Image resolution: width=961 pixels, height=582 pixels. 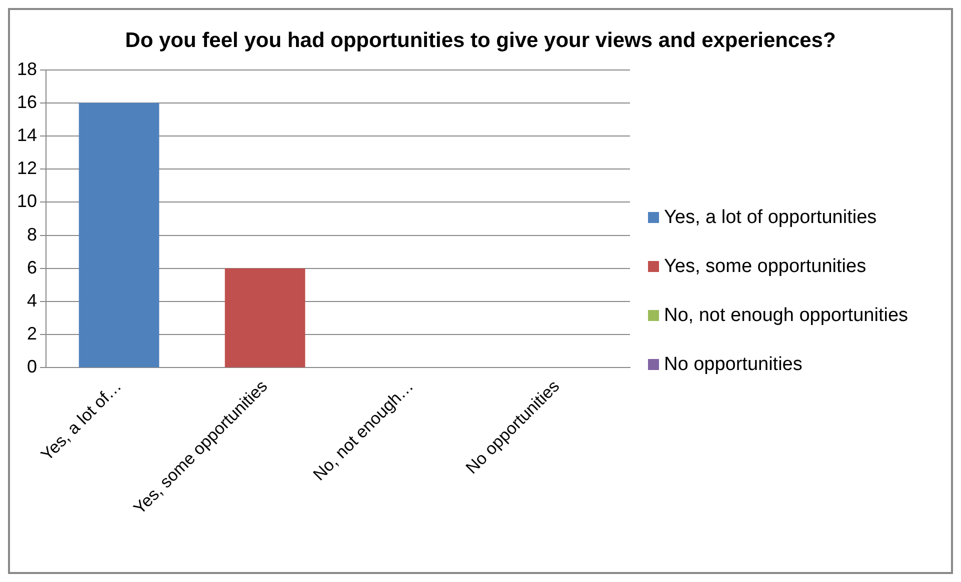 I want to click on legend-label: Yes, a lot of opportunities, so click(x=770, y=217).